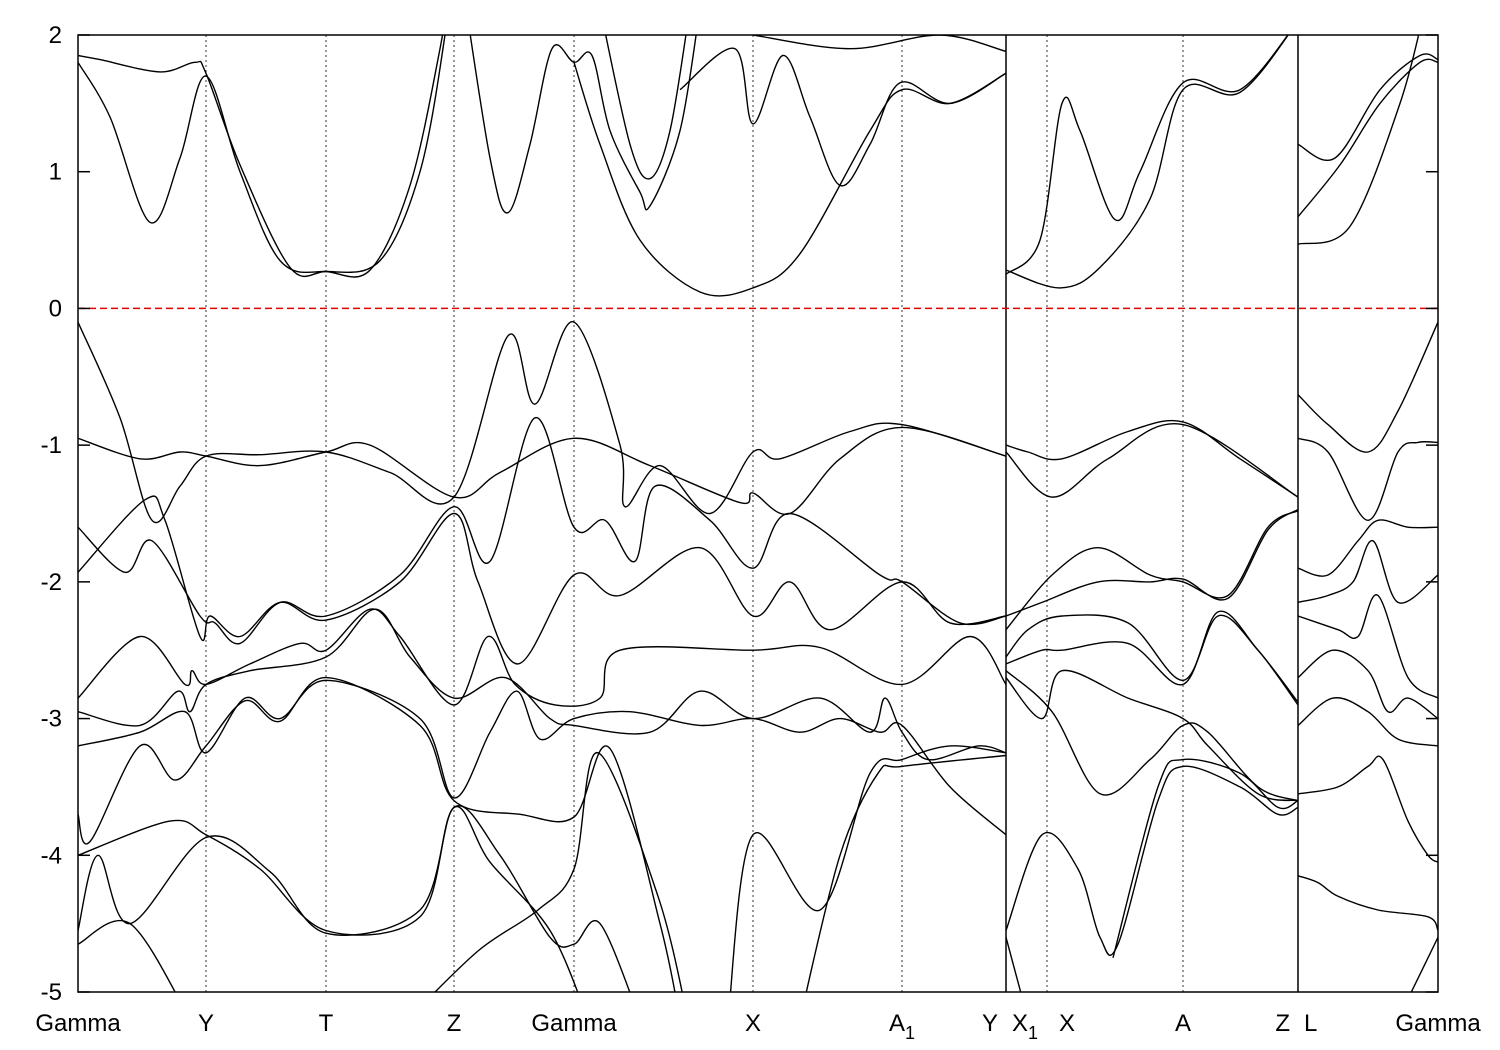 The height and width of the screenshot is (1050, 1500). What do you see at coordinates (1183, 1023) in the screenshot?
I see `x-tick-label: A` at bounding box center [1183, 1023].